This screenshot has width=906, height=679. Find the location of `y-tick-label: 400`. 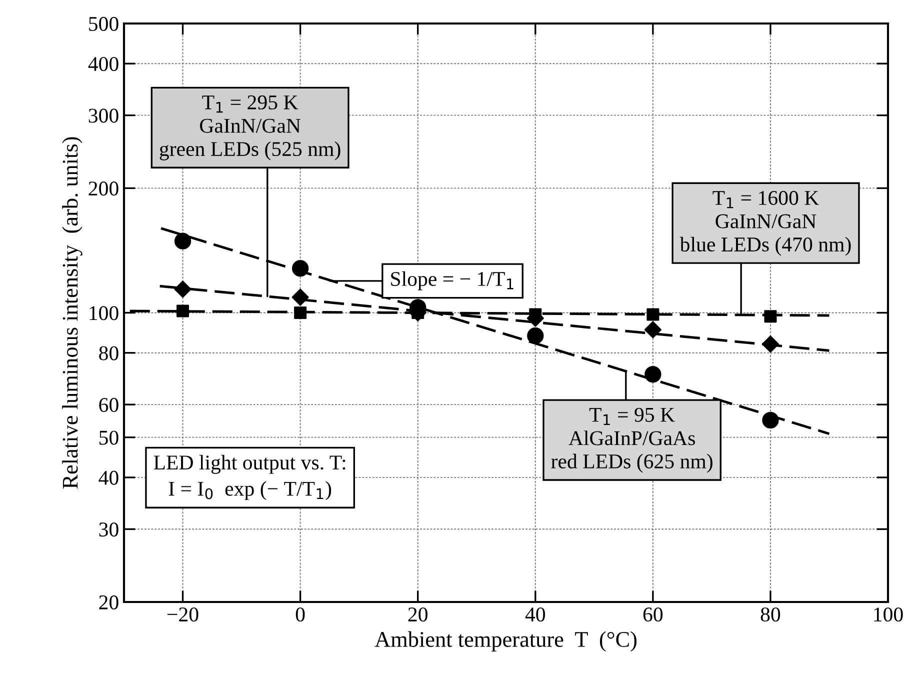

y-tick-label: 400 is located at coordinates (103, 64).